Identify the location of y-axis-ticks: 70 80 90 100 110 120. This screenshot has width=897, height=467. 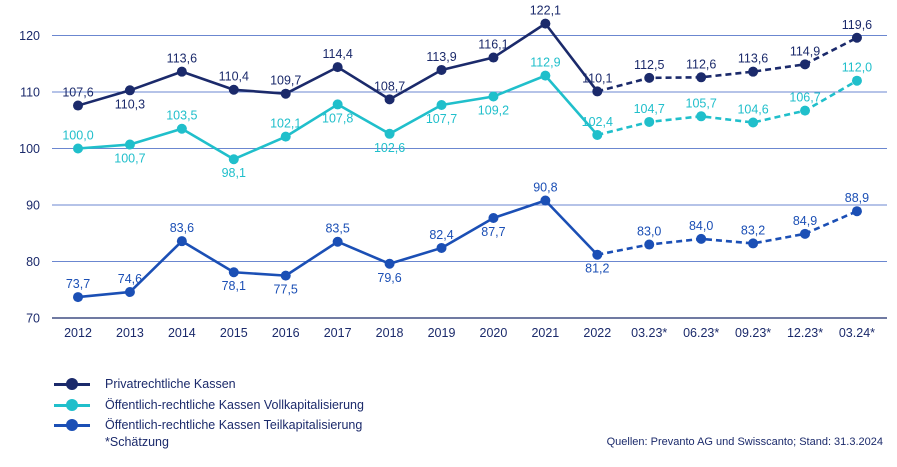
(29, 177).